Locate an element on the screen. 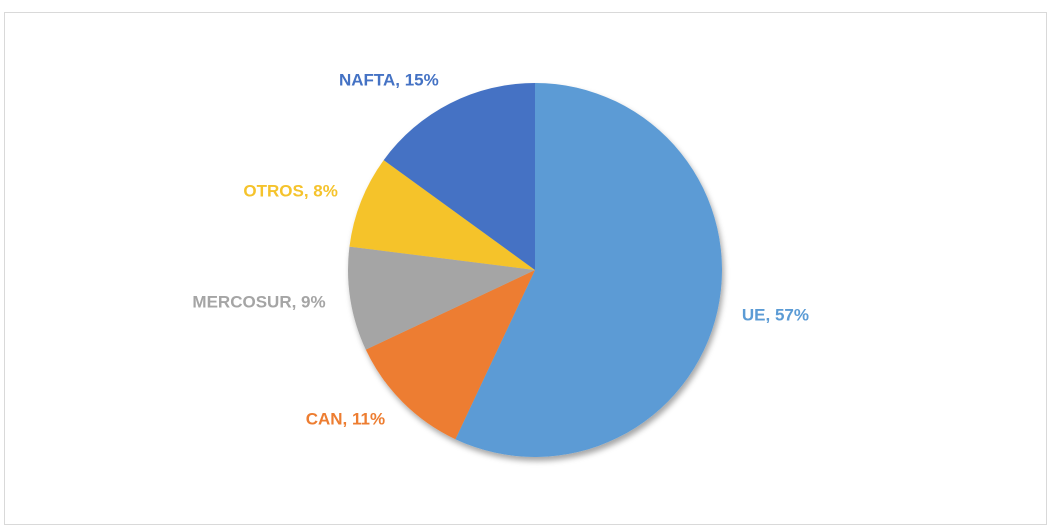 This screenshot has width=1053, height=529. data-label: CAN, 11% is located at coordinates (345, 418).